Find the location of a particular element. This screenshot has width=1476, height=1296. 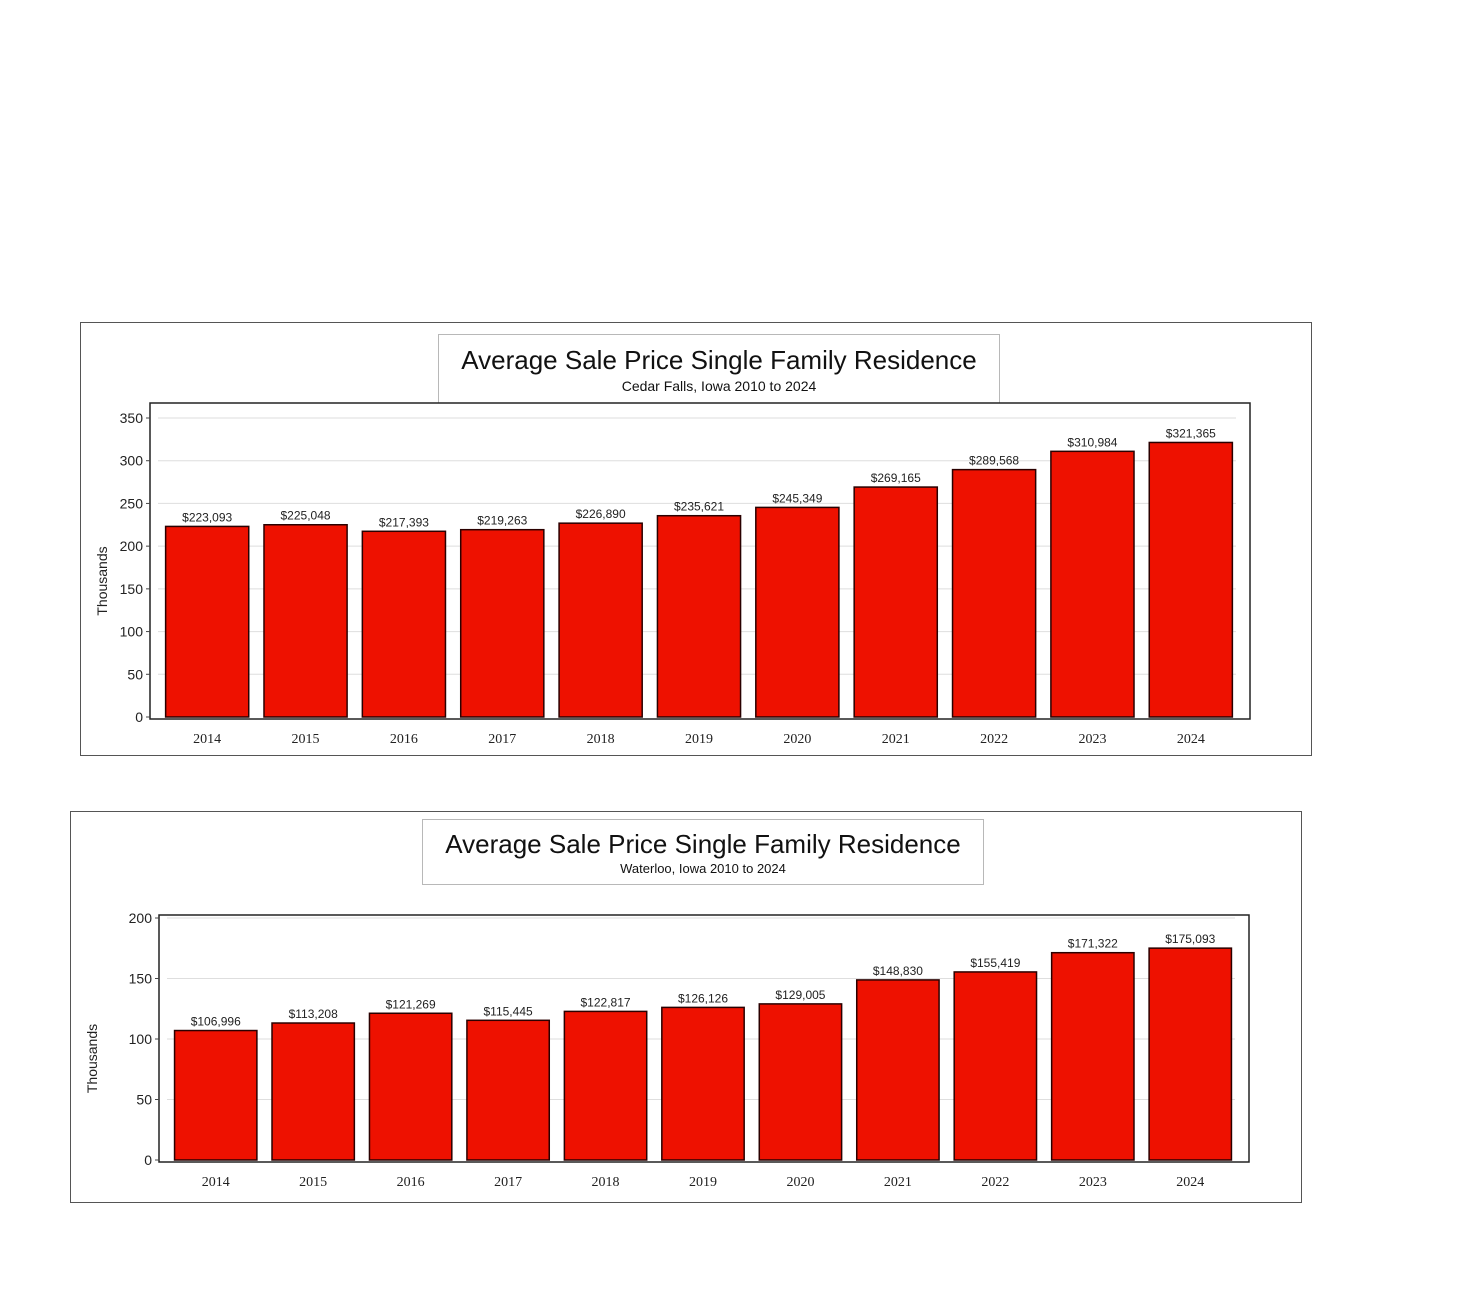

chart-subtitle: Waterloo, Iowa 2010 to 2024 is located at coordinates (703, 868).